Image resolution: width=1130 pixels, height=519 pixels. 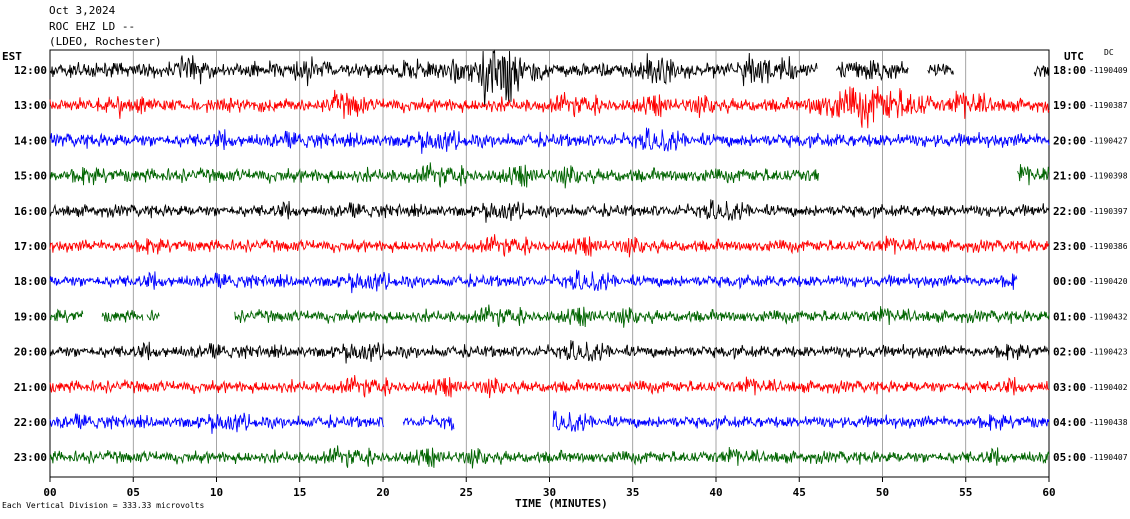 I want to click on x-tick-label: 10, so click(x=216, y=492).